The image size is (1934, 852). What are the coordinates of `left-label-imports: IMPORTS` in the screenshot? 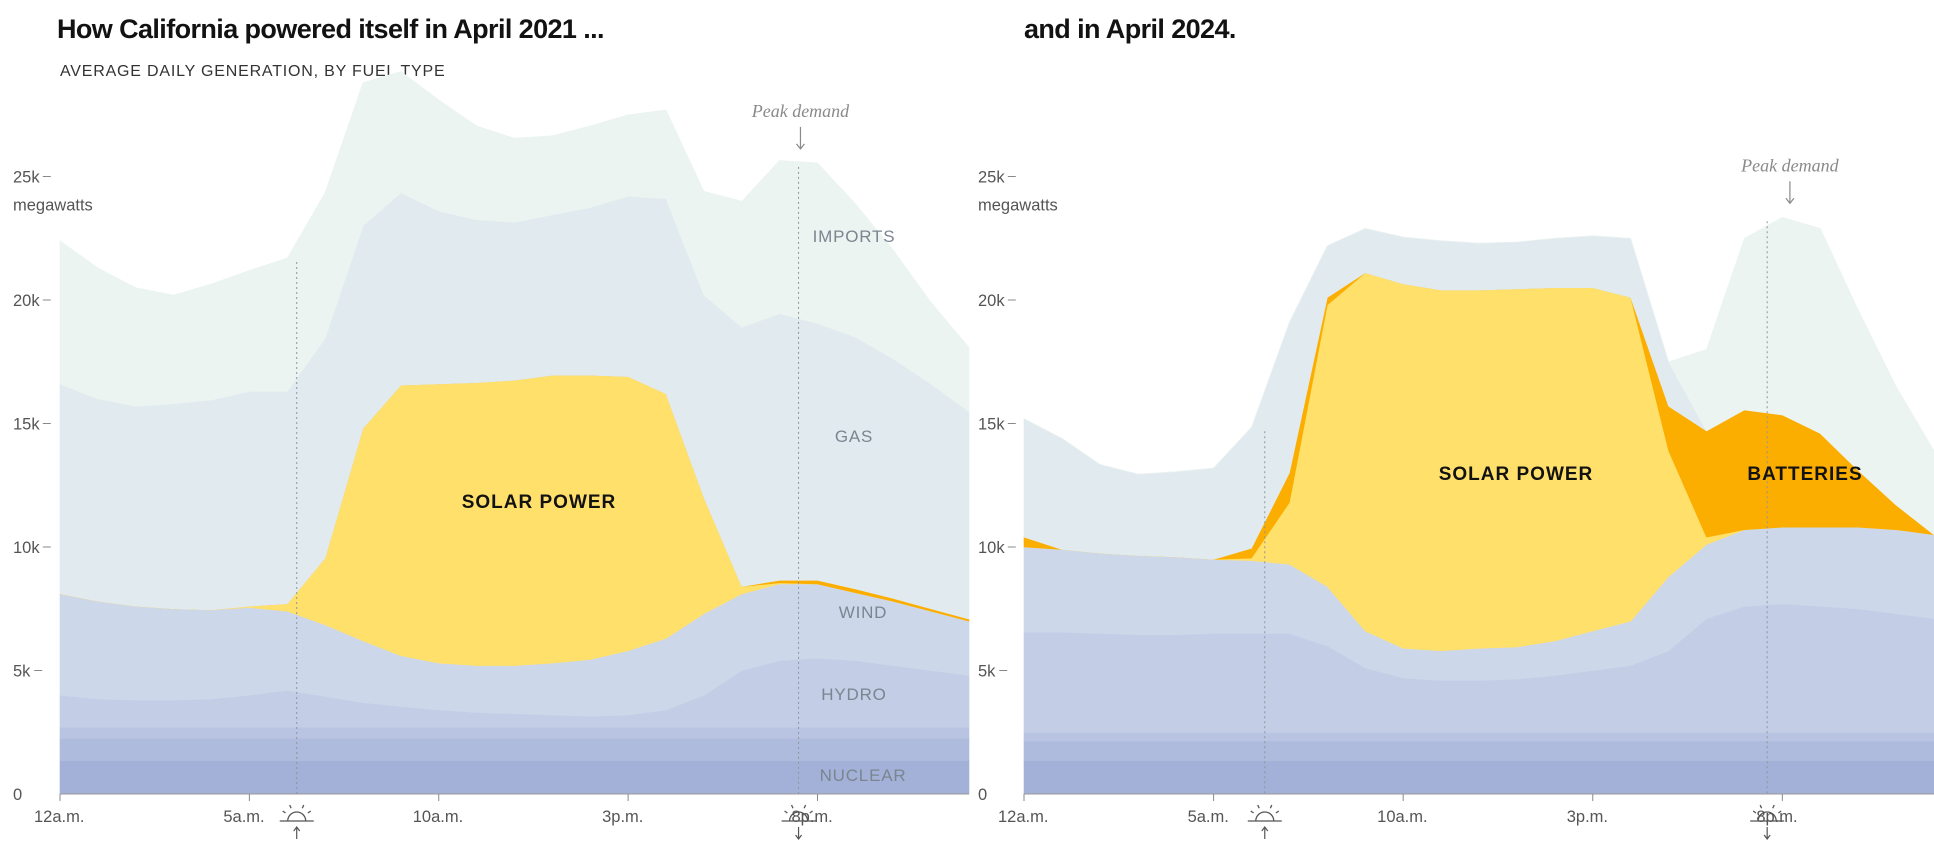 It's located at (854, 236).